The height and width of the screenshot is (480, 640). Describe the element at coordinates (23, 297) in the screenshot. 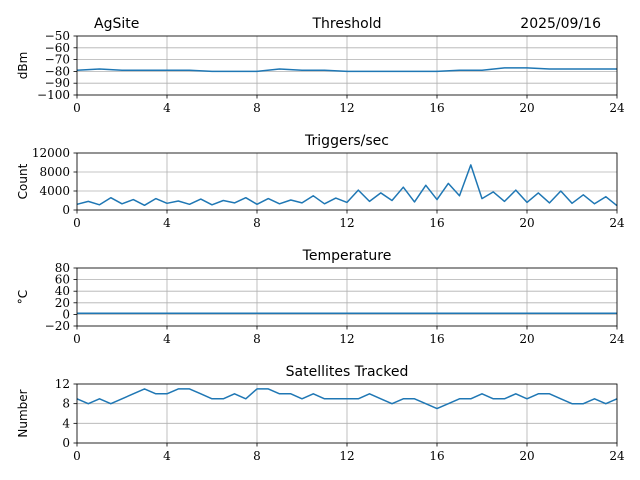

I see `y-axis-label: °C` at that location.